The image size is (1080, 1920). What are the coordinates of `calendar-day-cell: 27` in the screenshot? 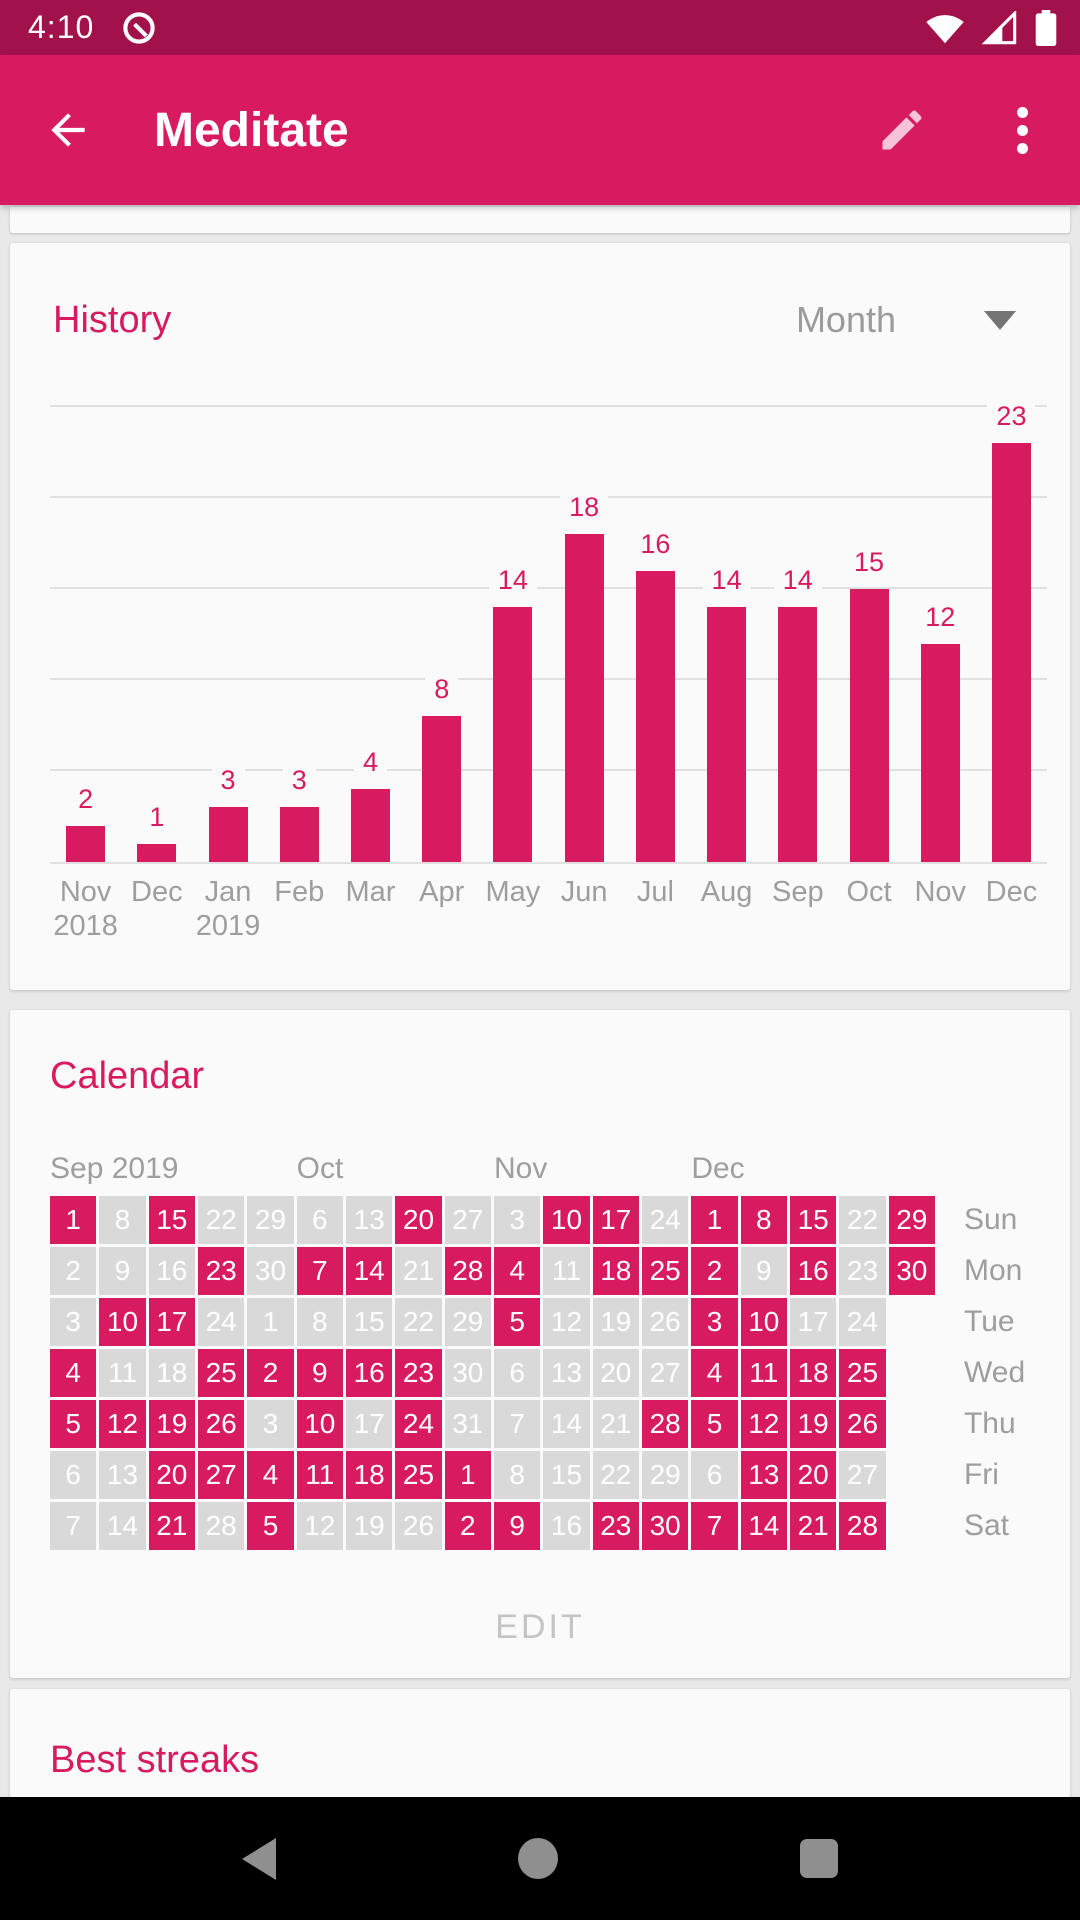 It's located at (665, 1373).